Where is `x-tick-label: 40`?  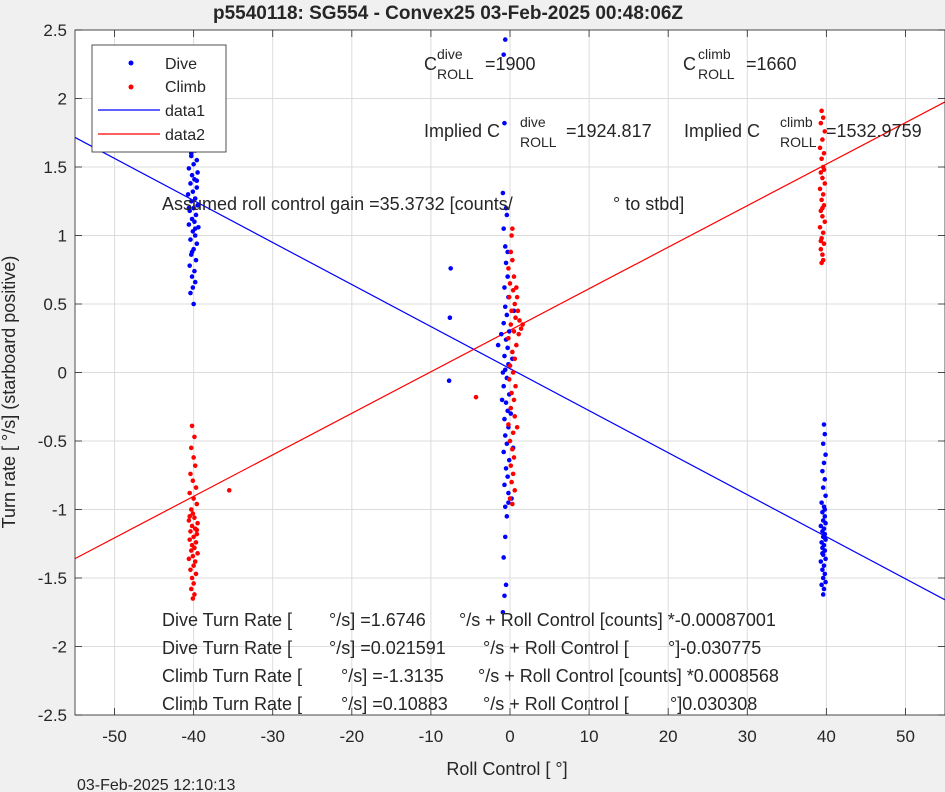 x-tick-label: 40 is located at coordinates (826, 736).